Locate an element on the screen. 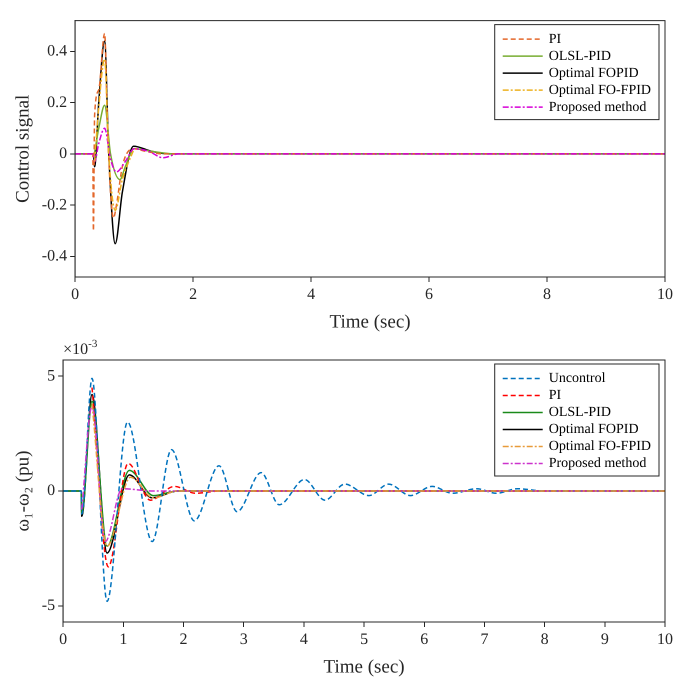 The width and height of the screenshot is (684, 694). y-tick-label: 0.4 is located at coordinates (57, 51).